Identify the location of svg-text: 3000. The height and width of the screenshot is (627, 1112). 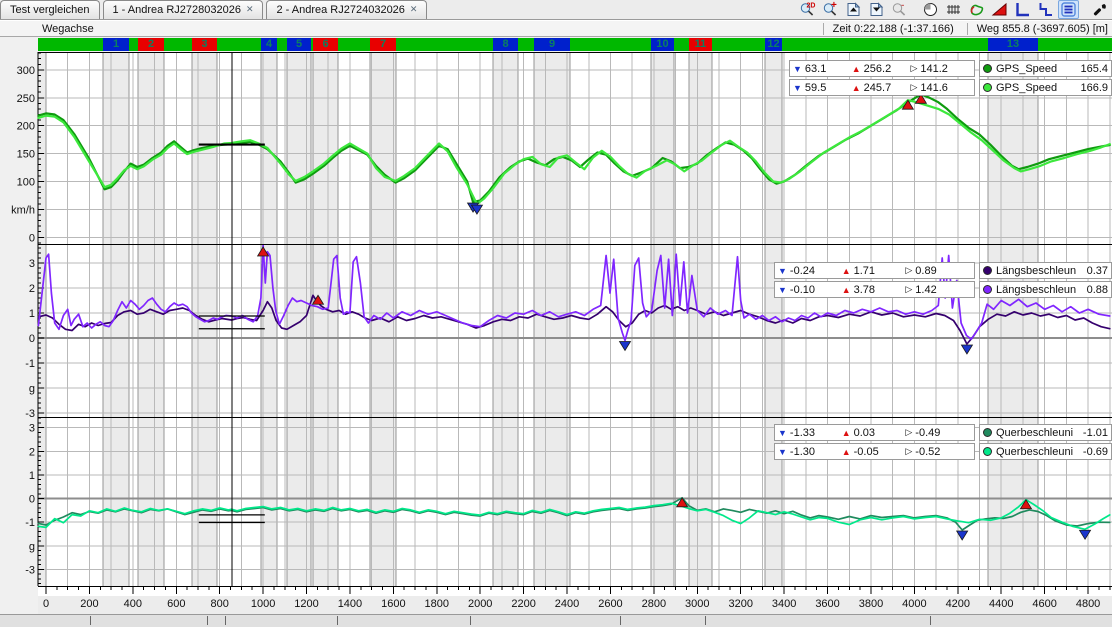
(697, 604).